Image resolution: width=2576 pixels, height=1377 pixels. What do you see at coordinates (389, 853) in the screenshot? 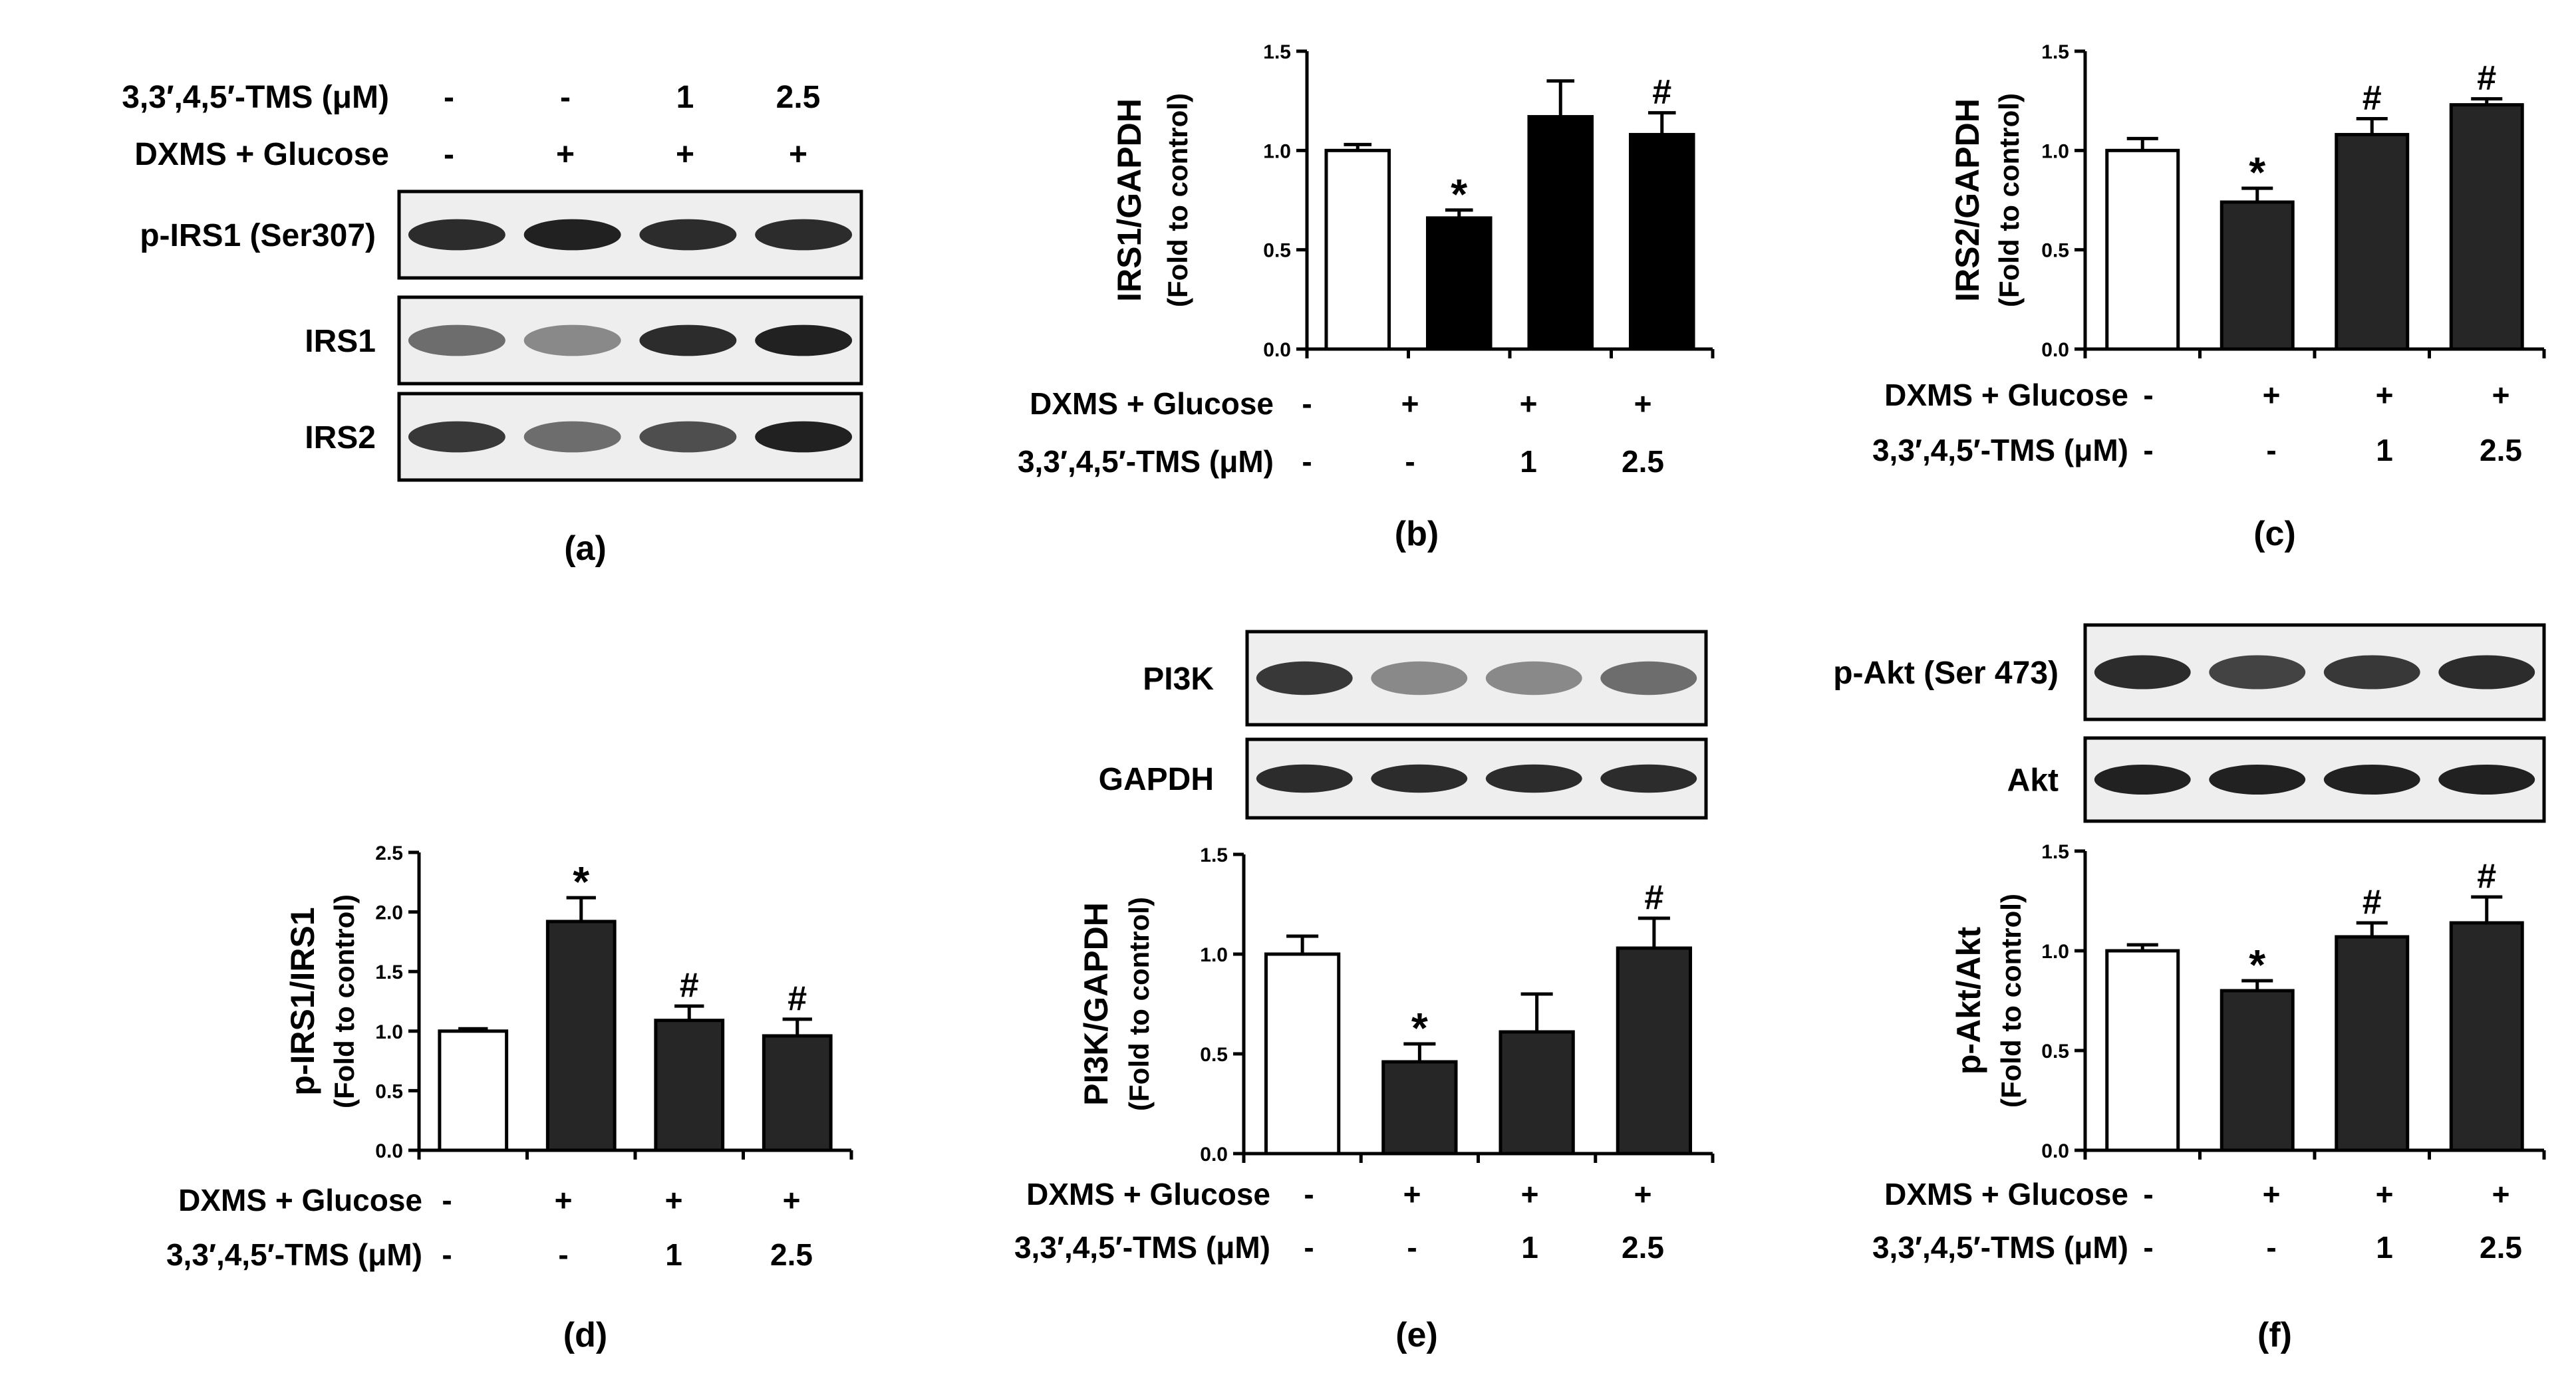
I see `y-tick-label: 2.5` at bounding box center [389, 853].